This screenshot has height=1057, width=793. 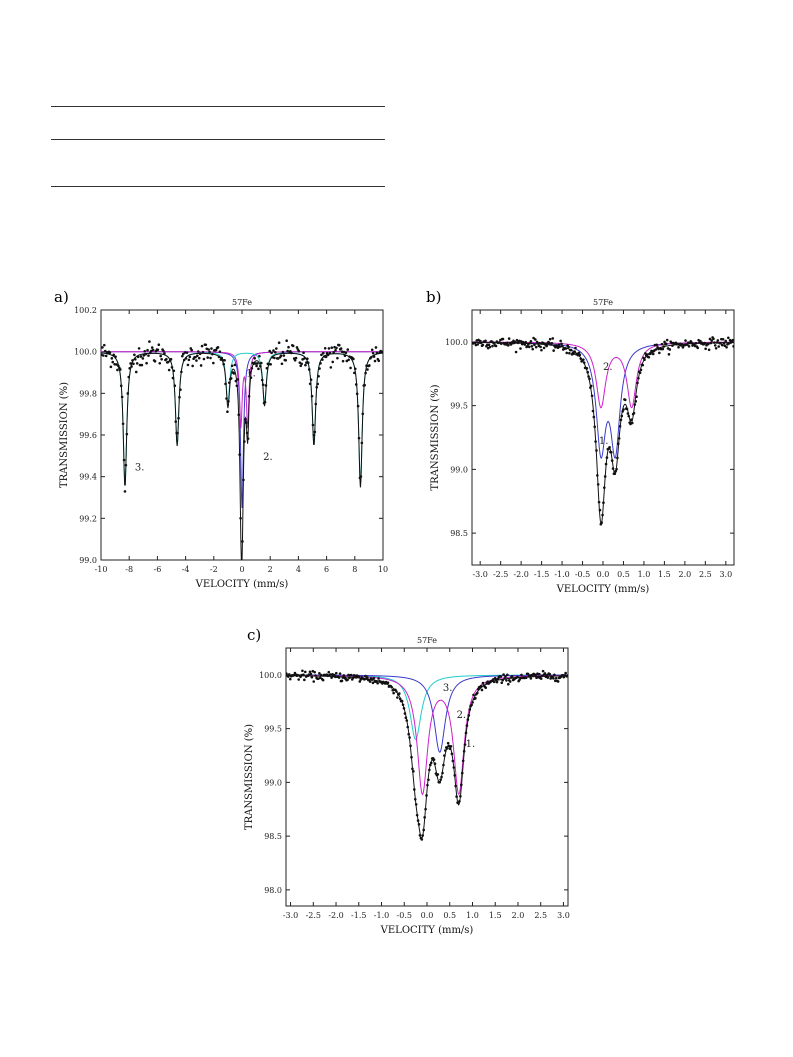 I want to click on y-tick-label: 100.0, so click(x=456, y=342).